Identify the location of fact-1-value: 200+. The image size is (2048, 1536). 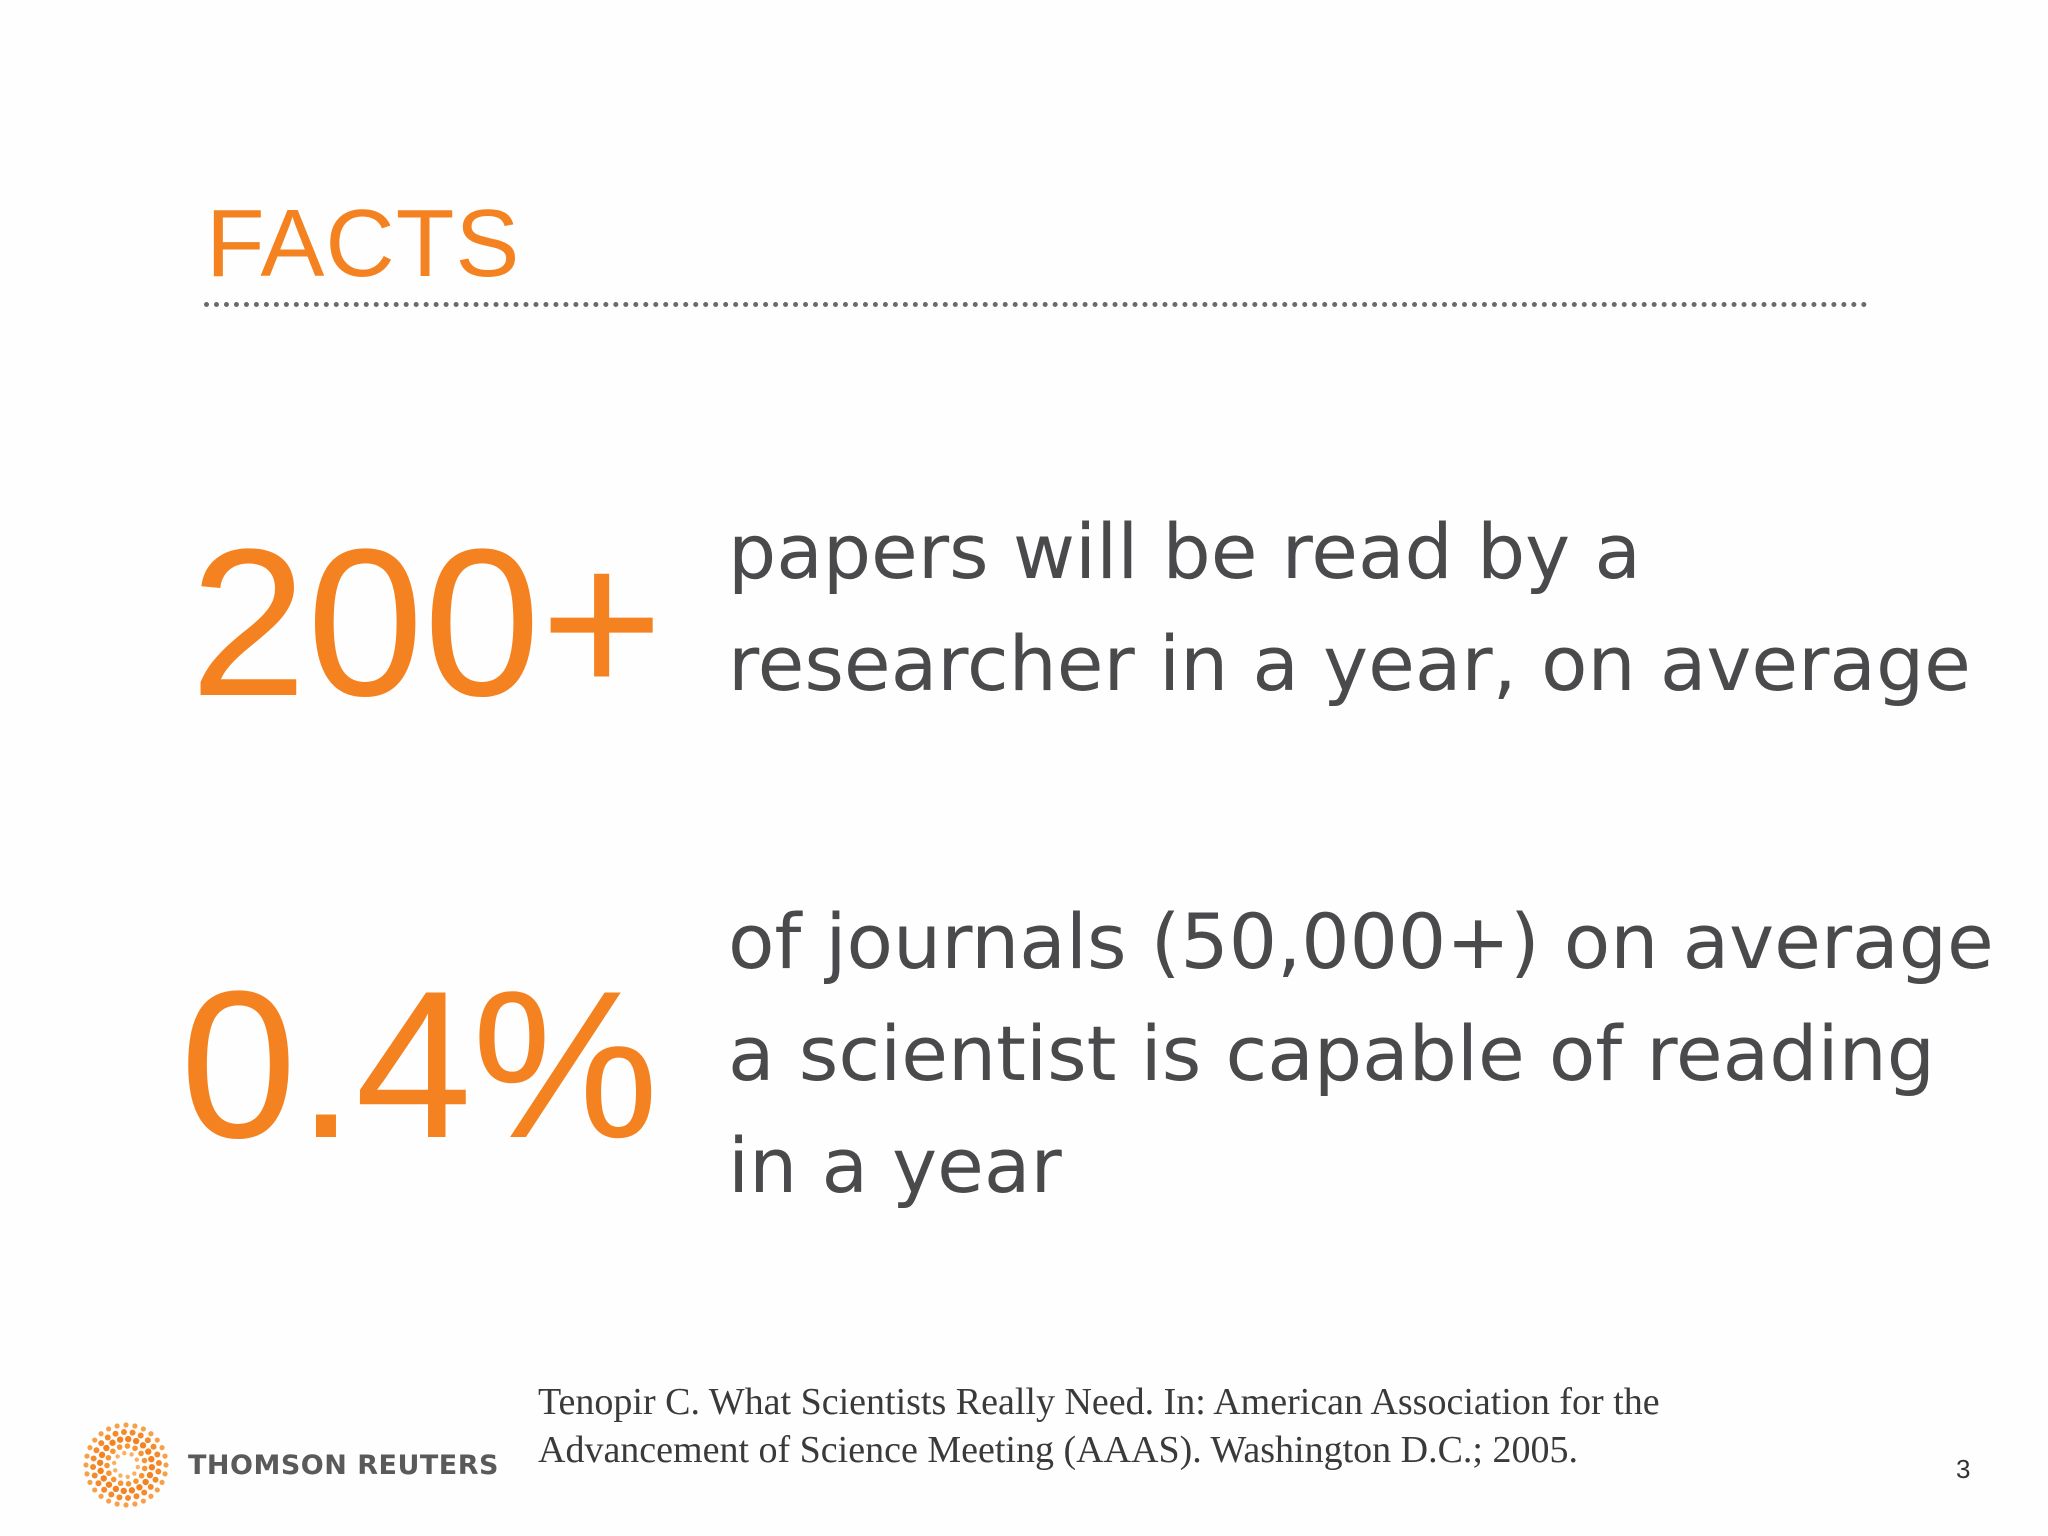
(427, 622).